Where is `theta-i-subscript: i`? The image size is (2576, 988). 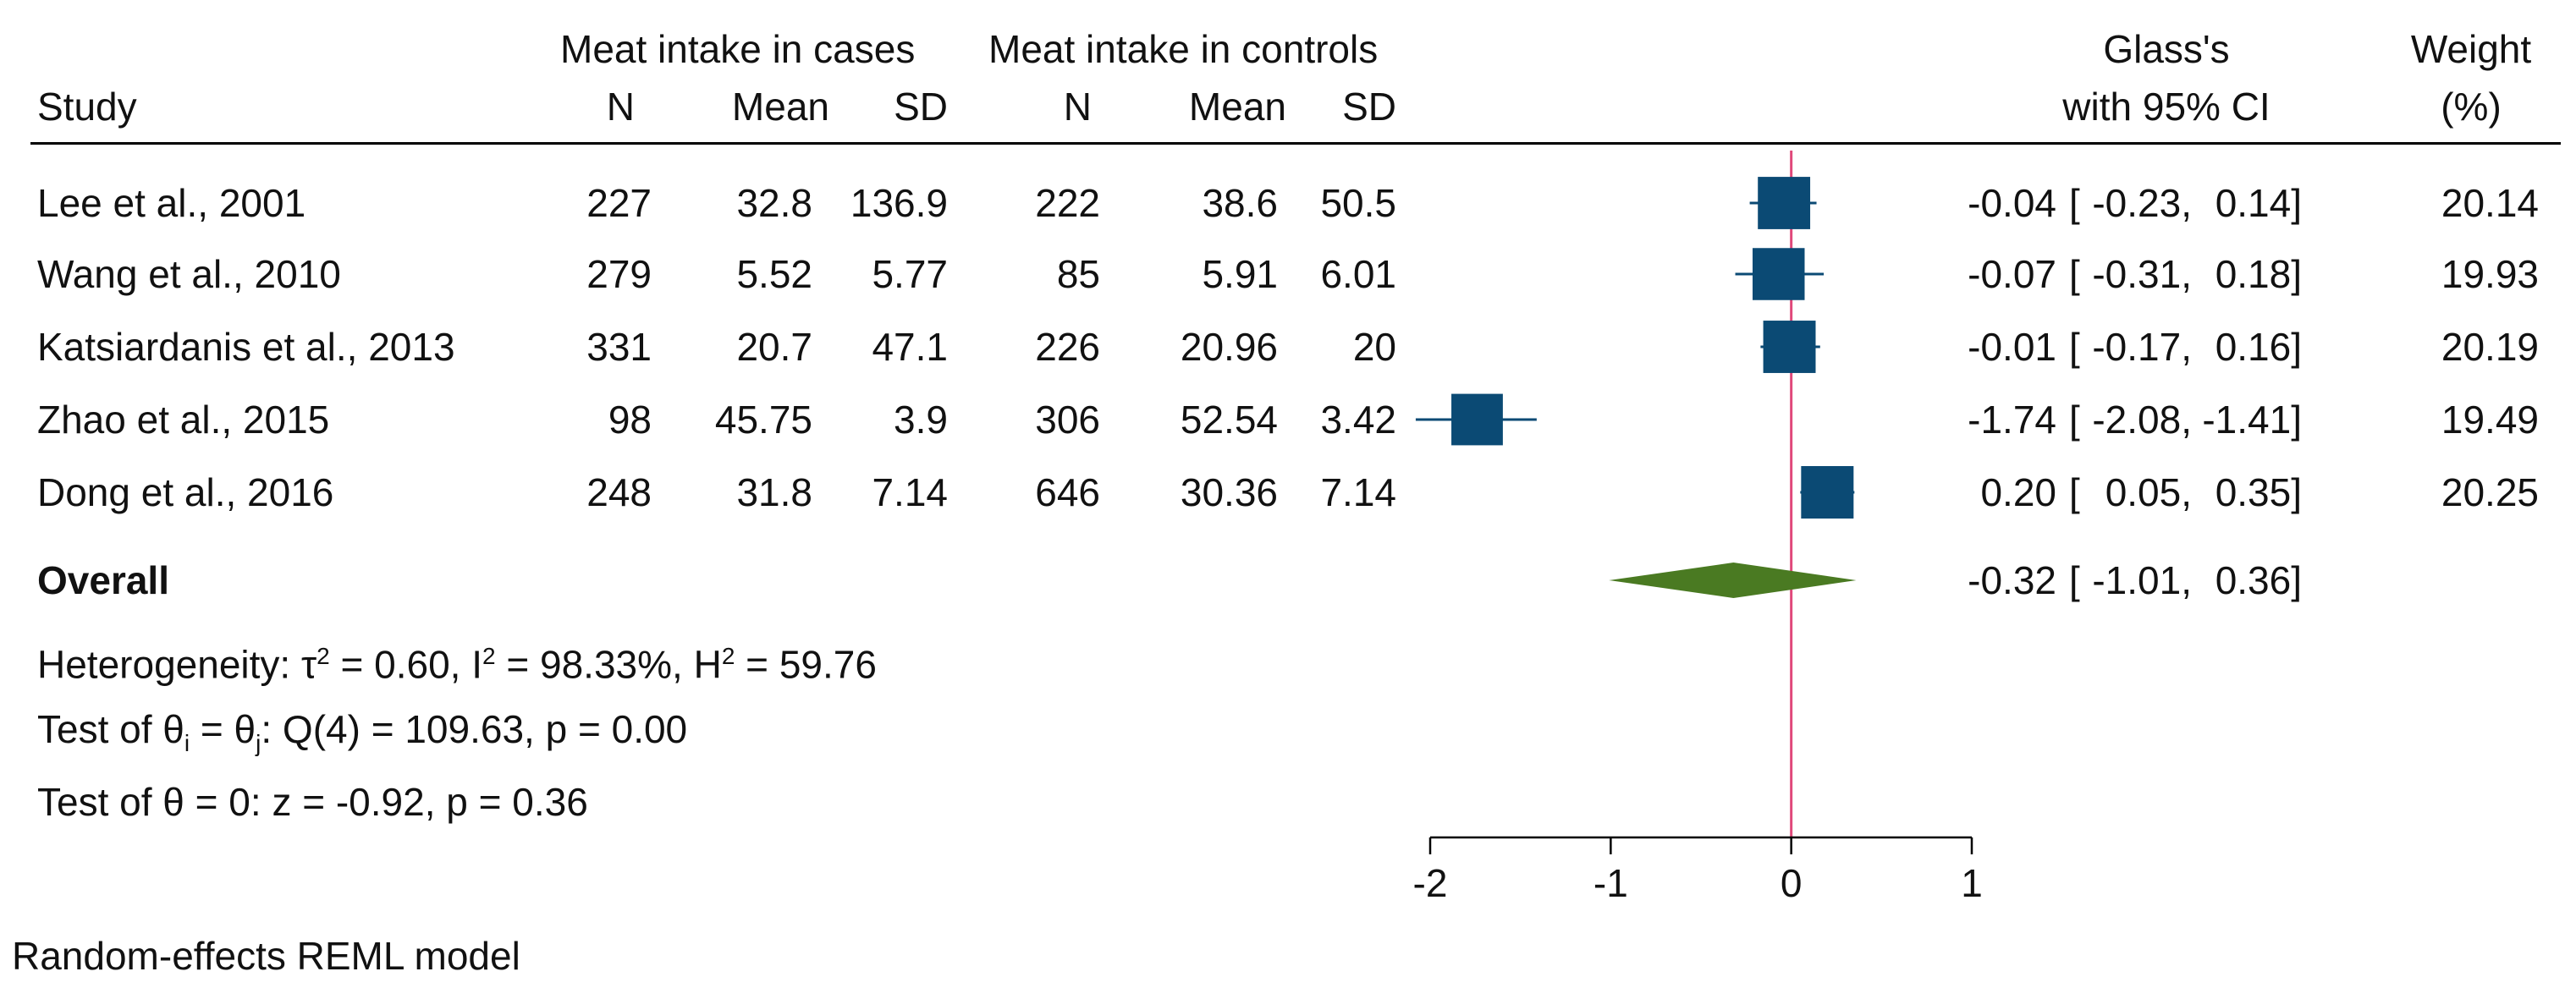 theta-i-subscript: i is located at coordinates (187, 744).